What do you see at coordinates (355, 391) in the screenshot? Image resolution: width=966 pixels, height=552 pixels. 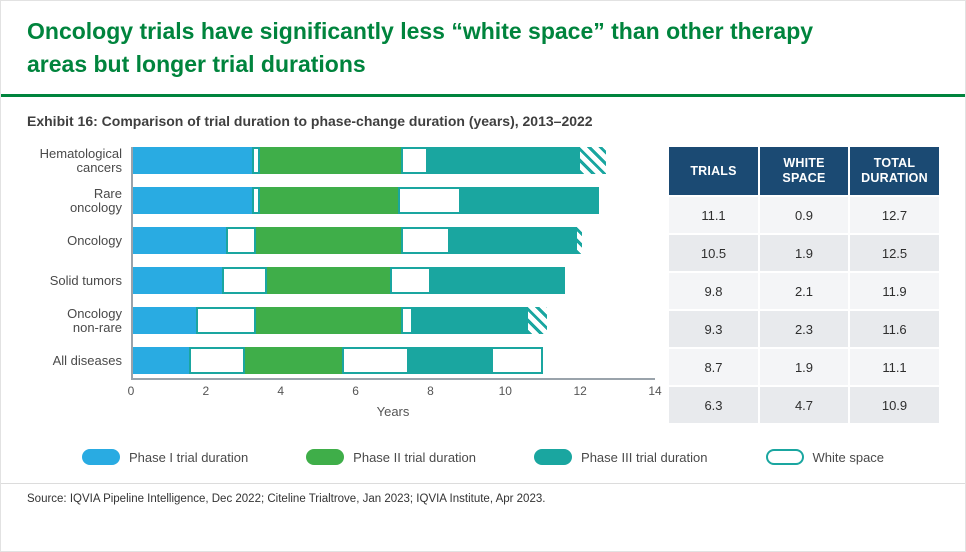 I see `axis-tick: 6` at bounding box center [355, 391].